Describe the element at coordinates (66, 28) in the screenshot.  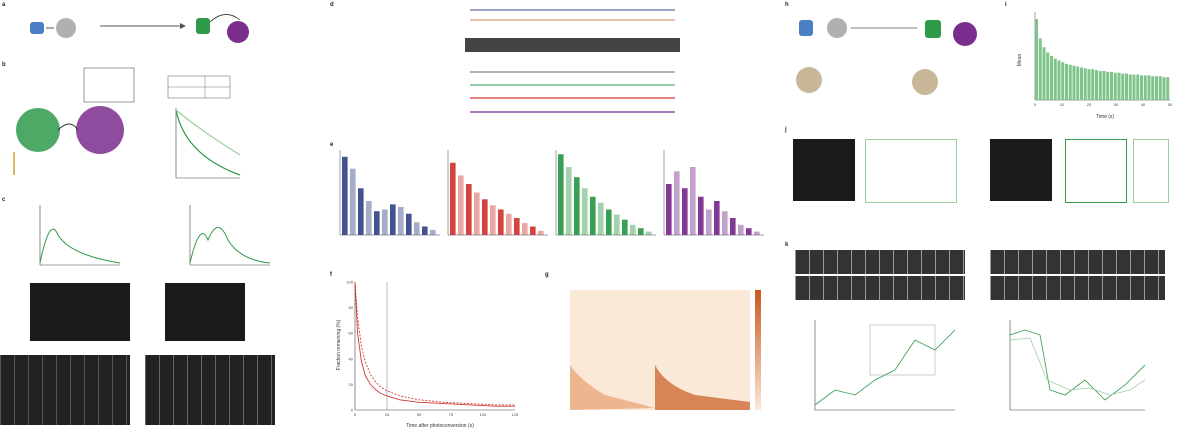
I see `gray-protein-shape` at that location.